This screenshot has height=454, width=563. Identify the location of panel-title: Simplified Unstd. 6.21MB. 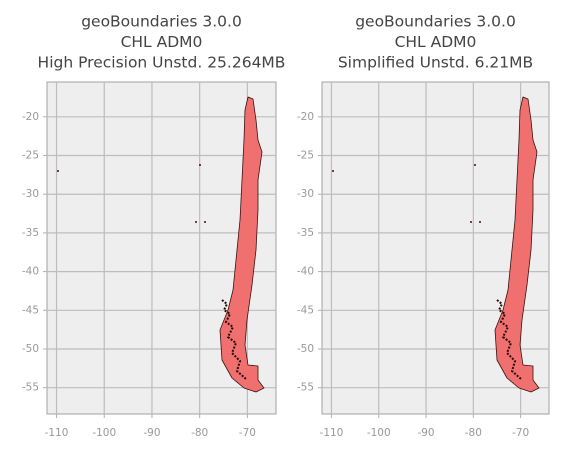
(435, 63).